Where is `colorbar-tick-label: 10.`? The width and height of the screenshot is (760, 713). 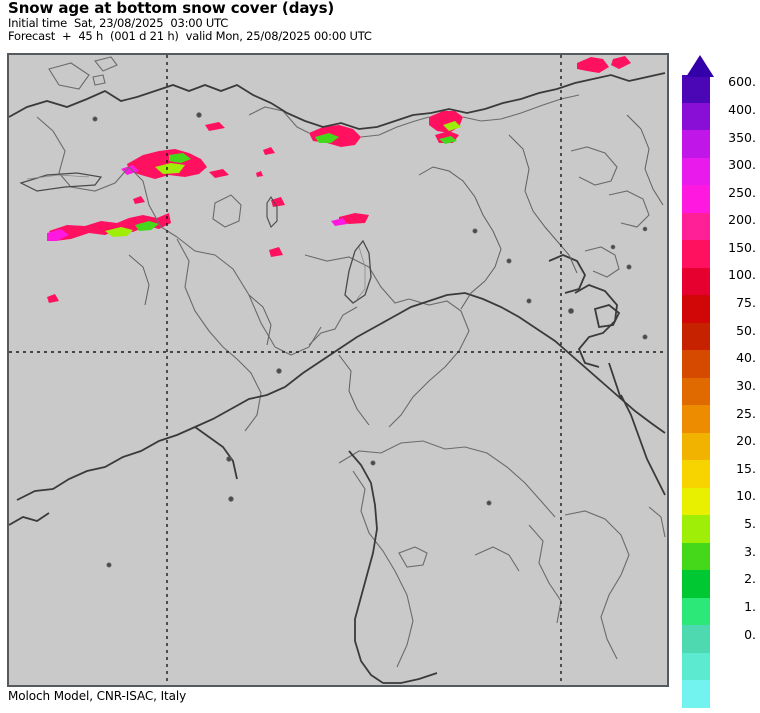
colorbar-tick-label: 10. is located at coordinates (746, 495).